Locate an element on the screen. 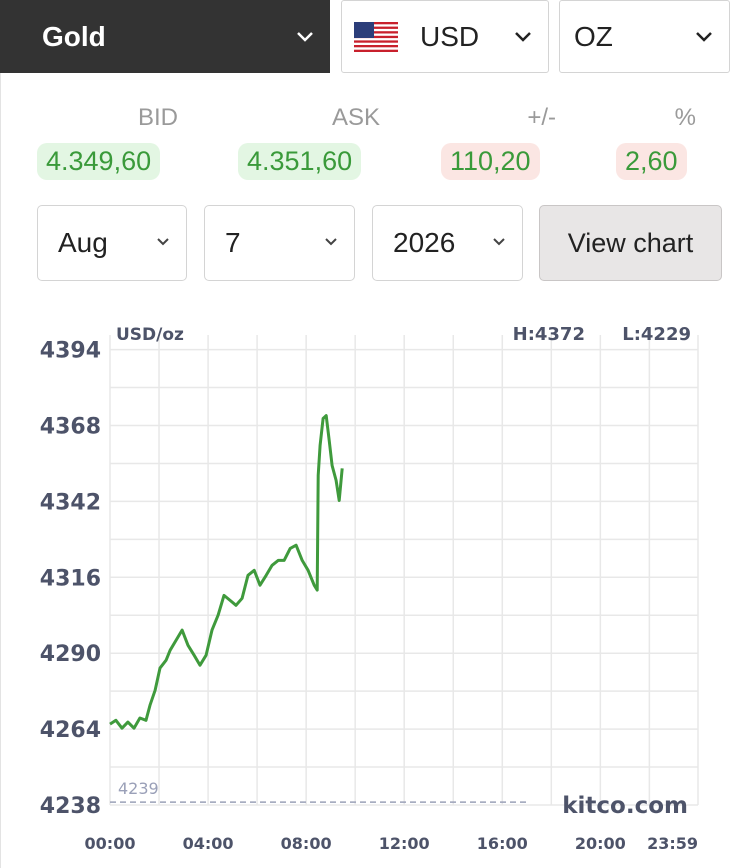 The height and width of the screenshot is (868, 730). y-tick-label: 4368 is located at coordinates (70, 426).